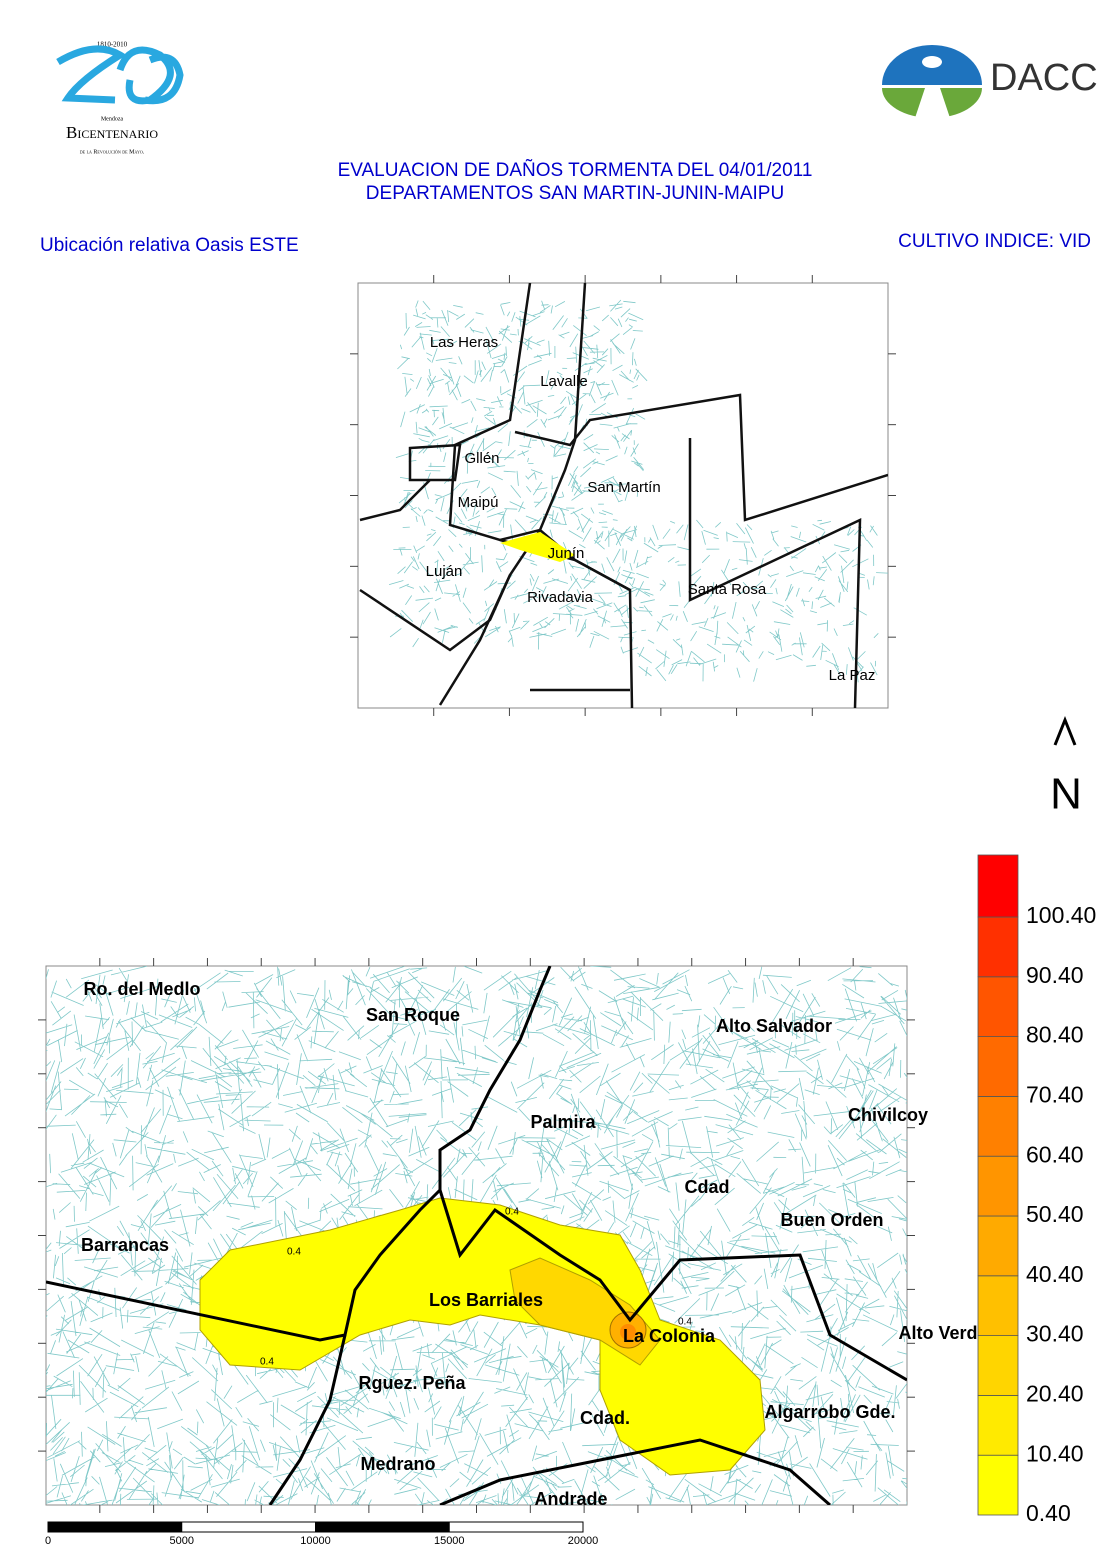 The height and width of the screenshot is (1550, 1116). I want to click on legend-label: 70.40, so click(1055, 1094).